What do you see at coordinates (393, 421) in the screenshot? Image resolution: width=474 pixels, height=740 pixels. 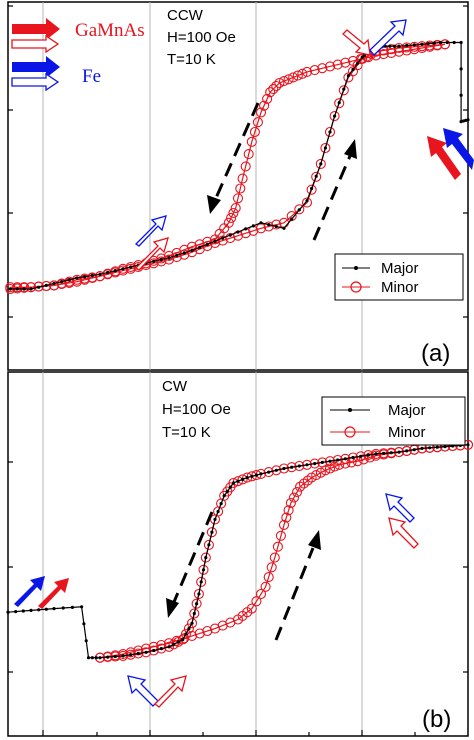 I see `legend-box` at bounding box center [393, 421].